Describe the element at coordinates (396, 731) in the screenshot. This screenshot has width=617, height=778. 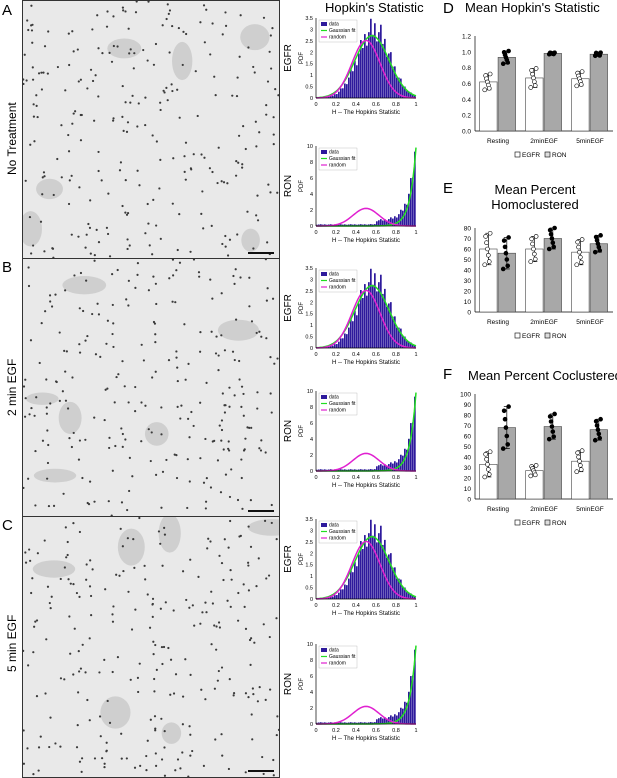
I see `x-tick-label: 0.8` at that location.